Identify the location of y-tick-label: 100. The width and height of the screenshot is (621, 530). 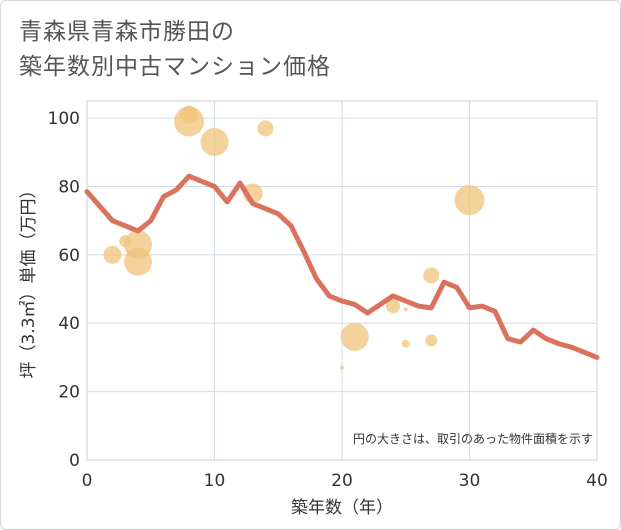
(64, 119).